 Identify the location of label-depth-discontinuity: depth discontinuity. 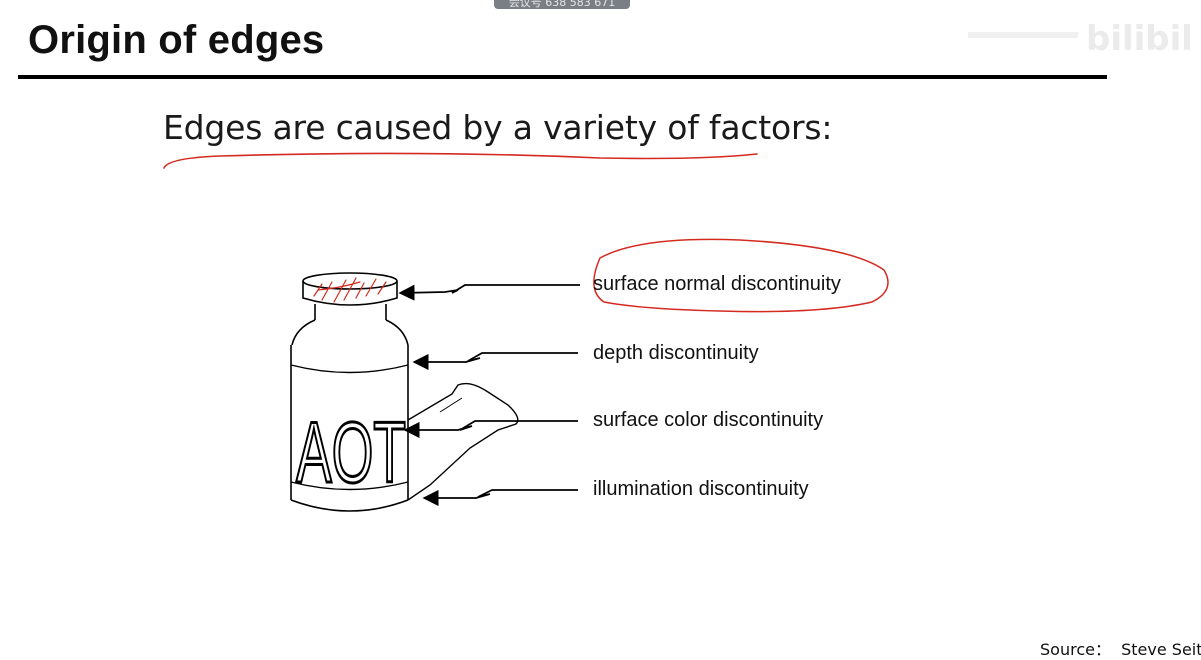
(676, 353).